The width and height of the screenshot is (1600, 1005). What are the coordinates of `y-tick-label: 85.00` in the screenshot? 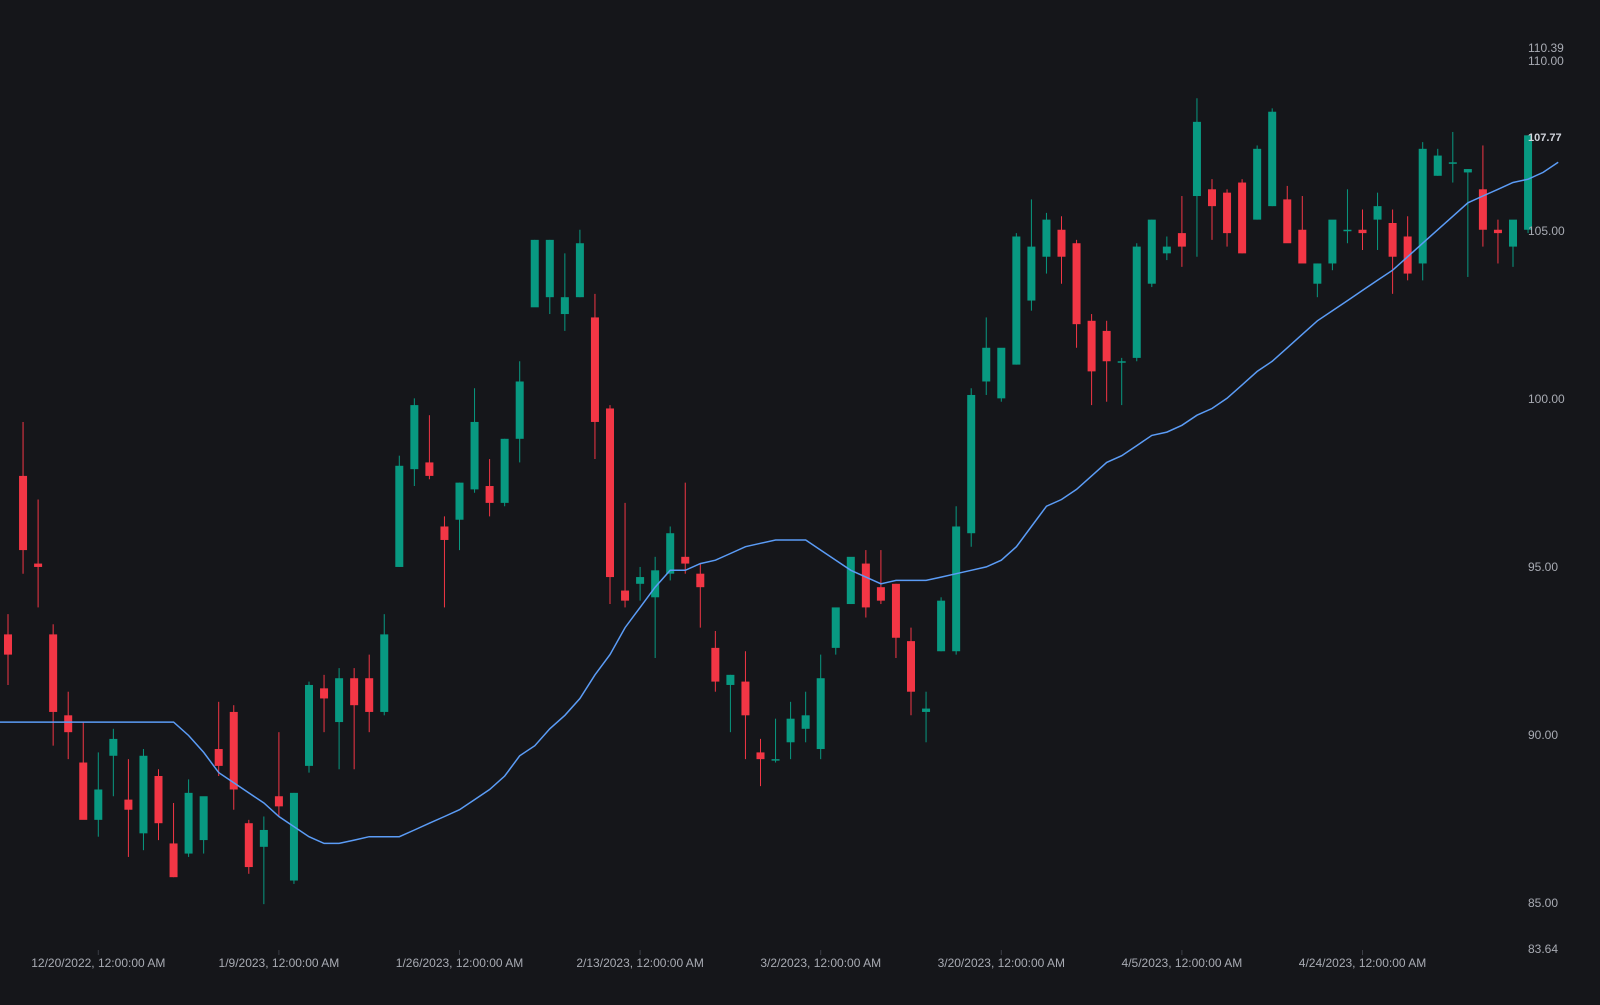 It's located at (1543, 903).